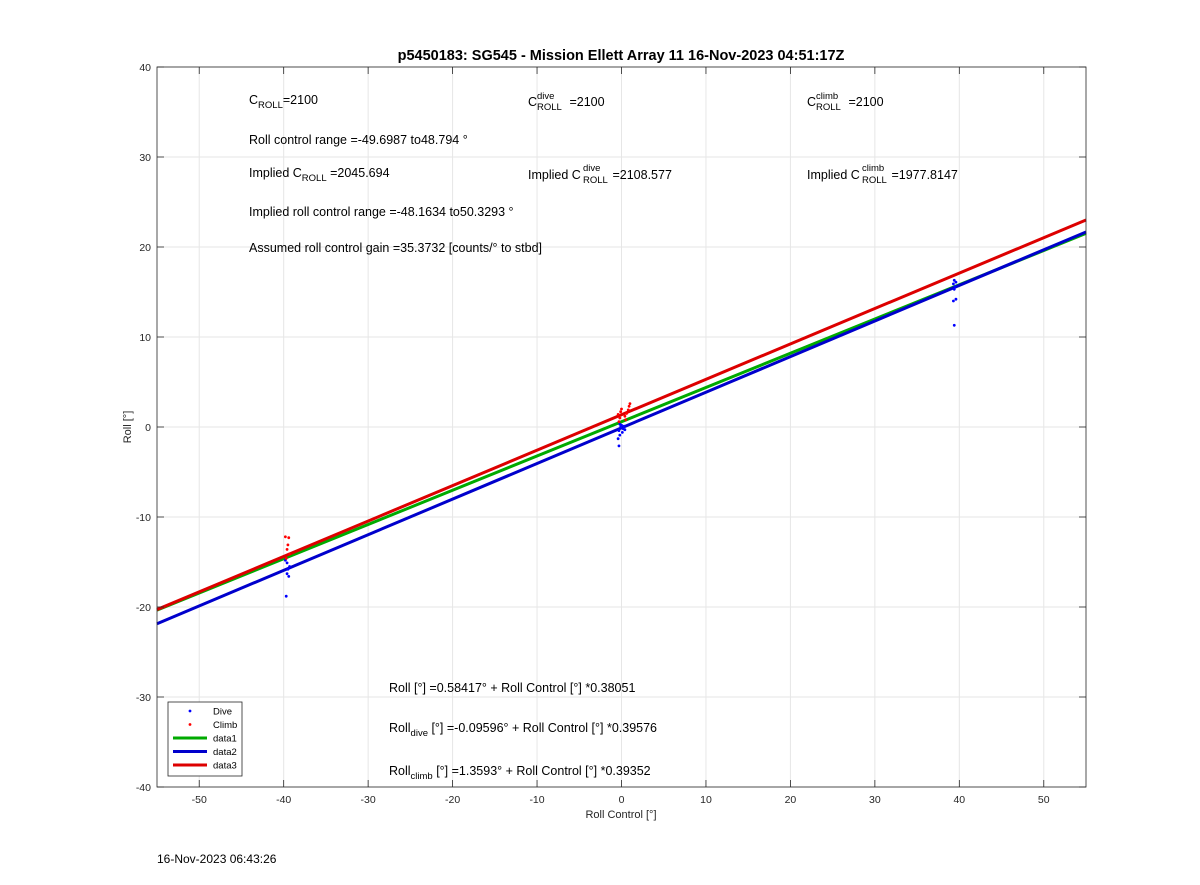 The width and height of the screenshot is (1200, 885). Describe the element at coordinates (128, 427) in the screenshot. I see `y-axis-label: Roll [°]` at that location.